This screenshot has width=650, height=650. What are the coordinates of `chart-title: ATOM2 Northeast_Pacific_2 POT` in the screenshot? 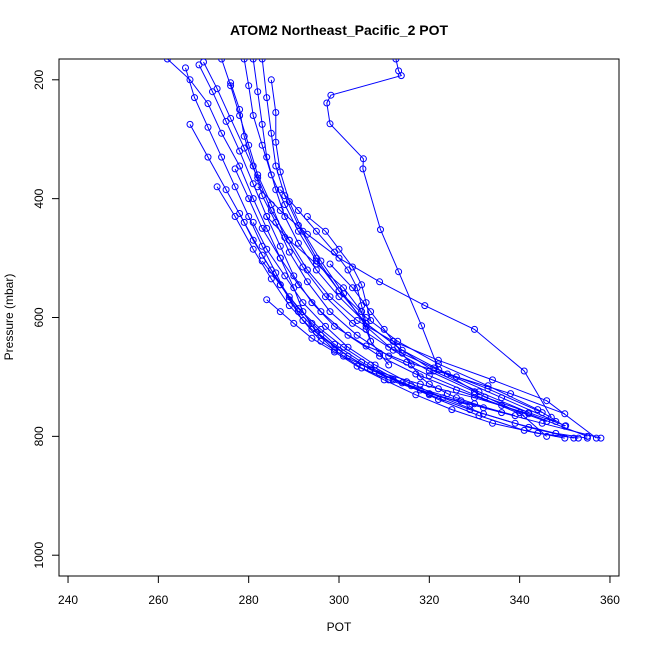 It's located at (339, 30).